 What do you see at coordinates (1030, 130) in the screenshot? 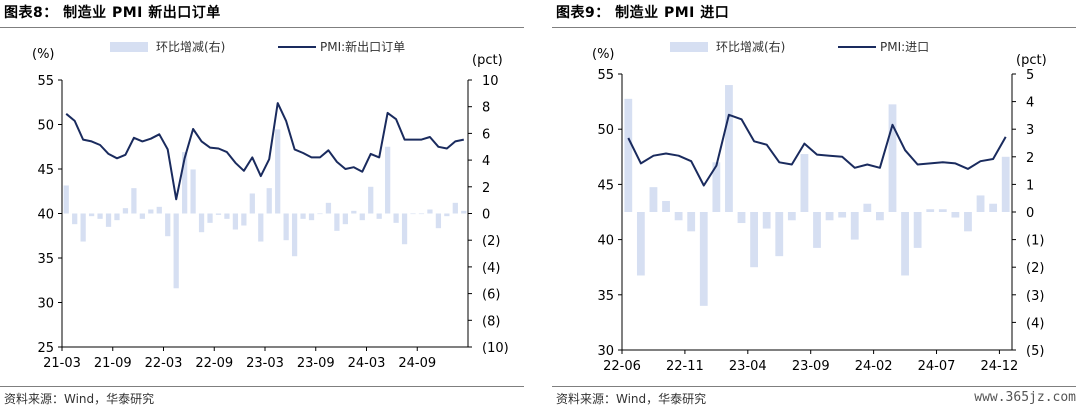
I see `right-tick-label: 3` at bounding box center [1030, 130].